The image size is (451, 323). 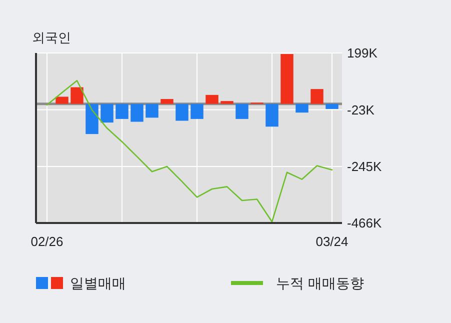 What do you see at coordinates (362, 53) in the screenshot?
I see `y-tick-label: 199K` at bounding box center [362, 53].